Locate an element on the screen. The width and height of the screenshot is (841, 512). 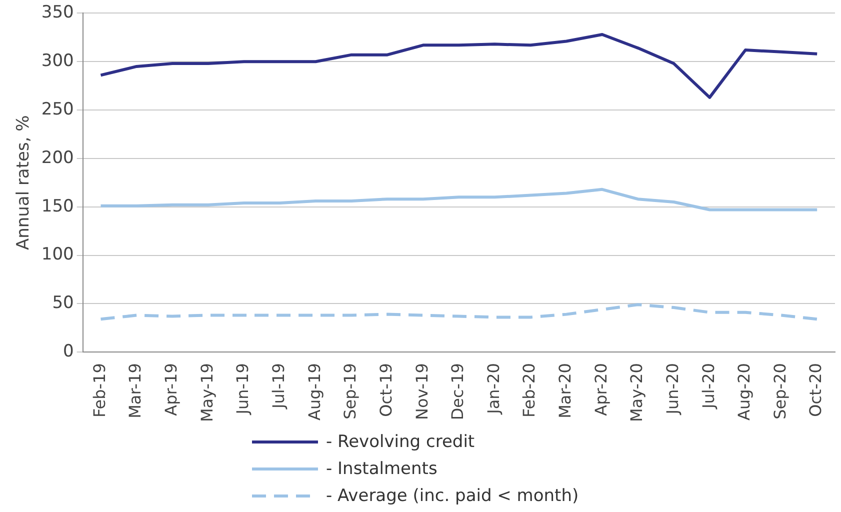
y-tick-label: 200 is located at coordinates (57, 158).